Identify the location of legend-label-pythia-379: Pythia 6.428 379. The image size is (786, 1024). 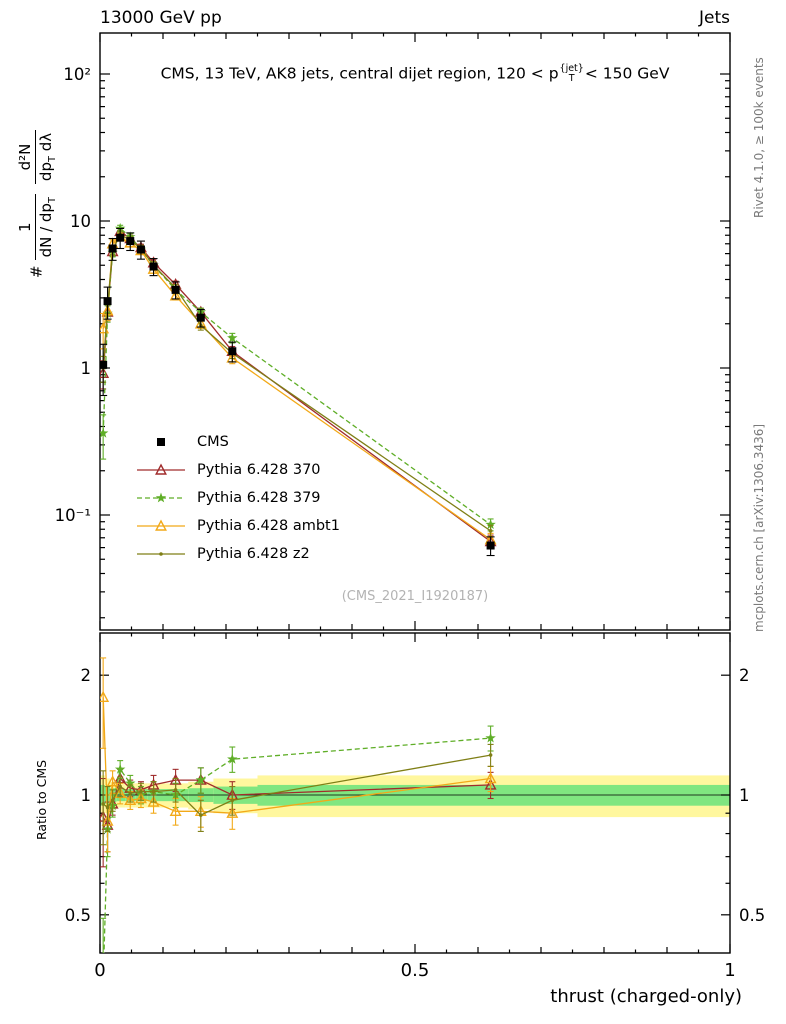
(259, 498).